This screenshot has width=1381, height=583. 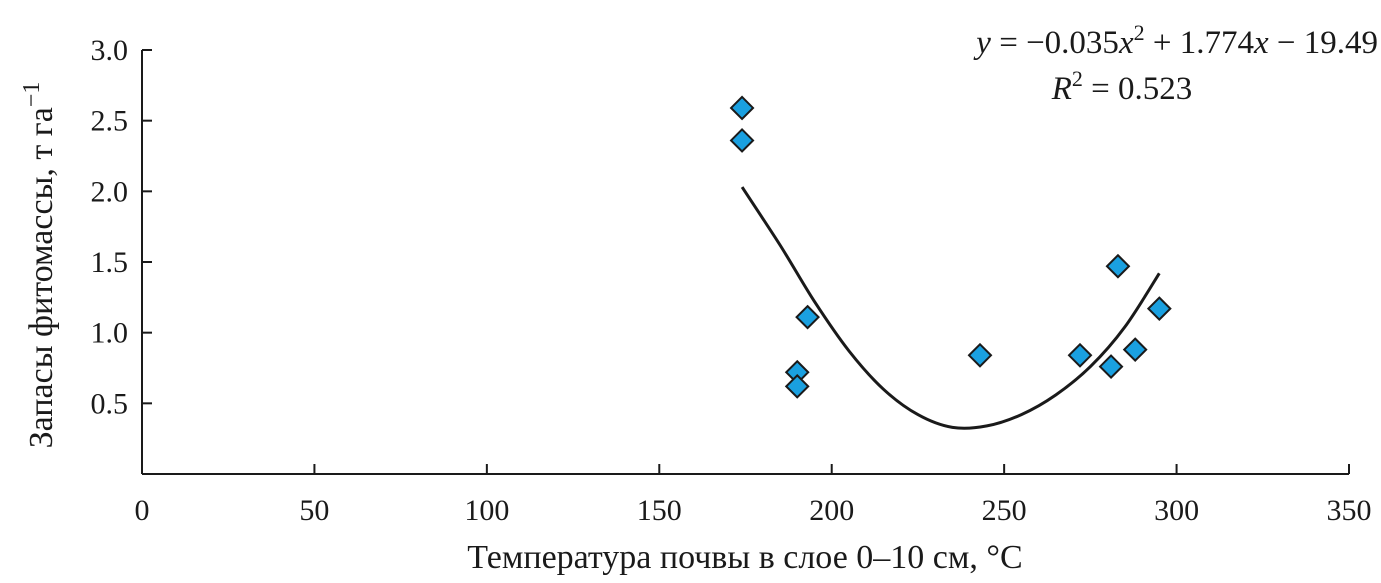 I want to click on y-tick-label: 2.0, so click(x=110, y=191).